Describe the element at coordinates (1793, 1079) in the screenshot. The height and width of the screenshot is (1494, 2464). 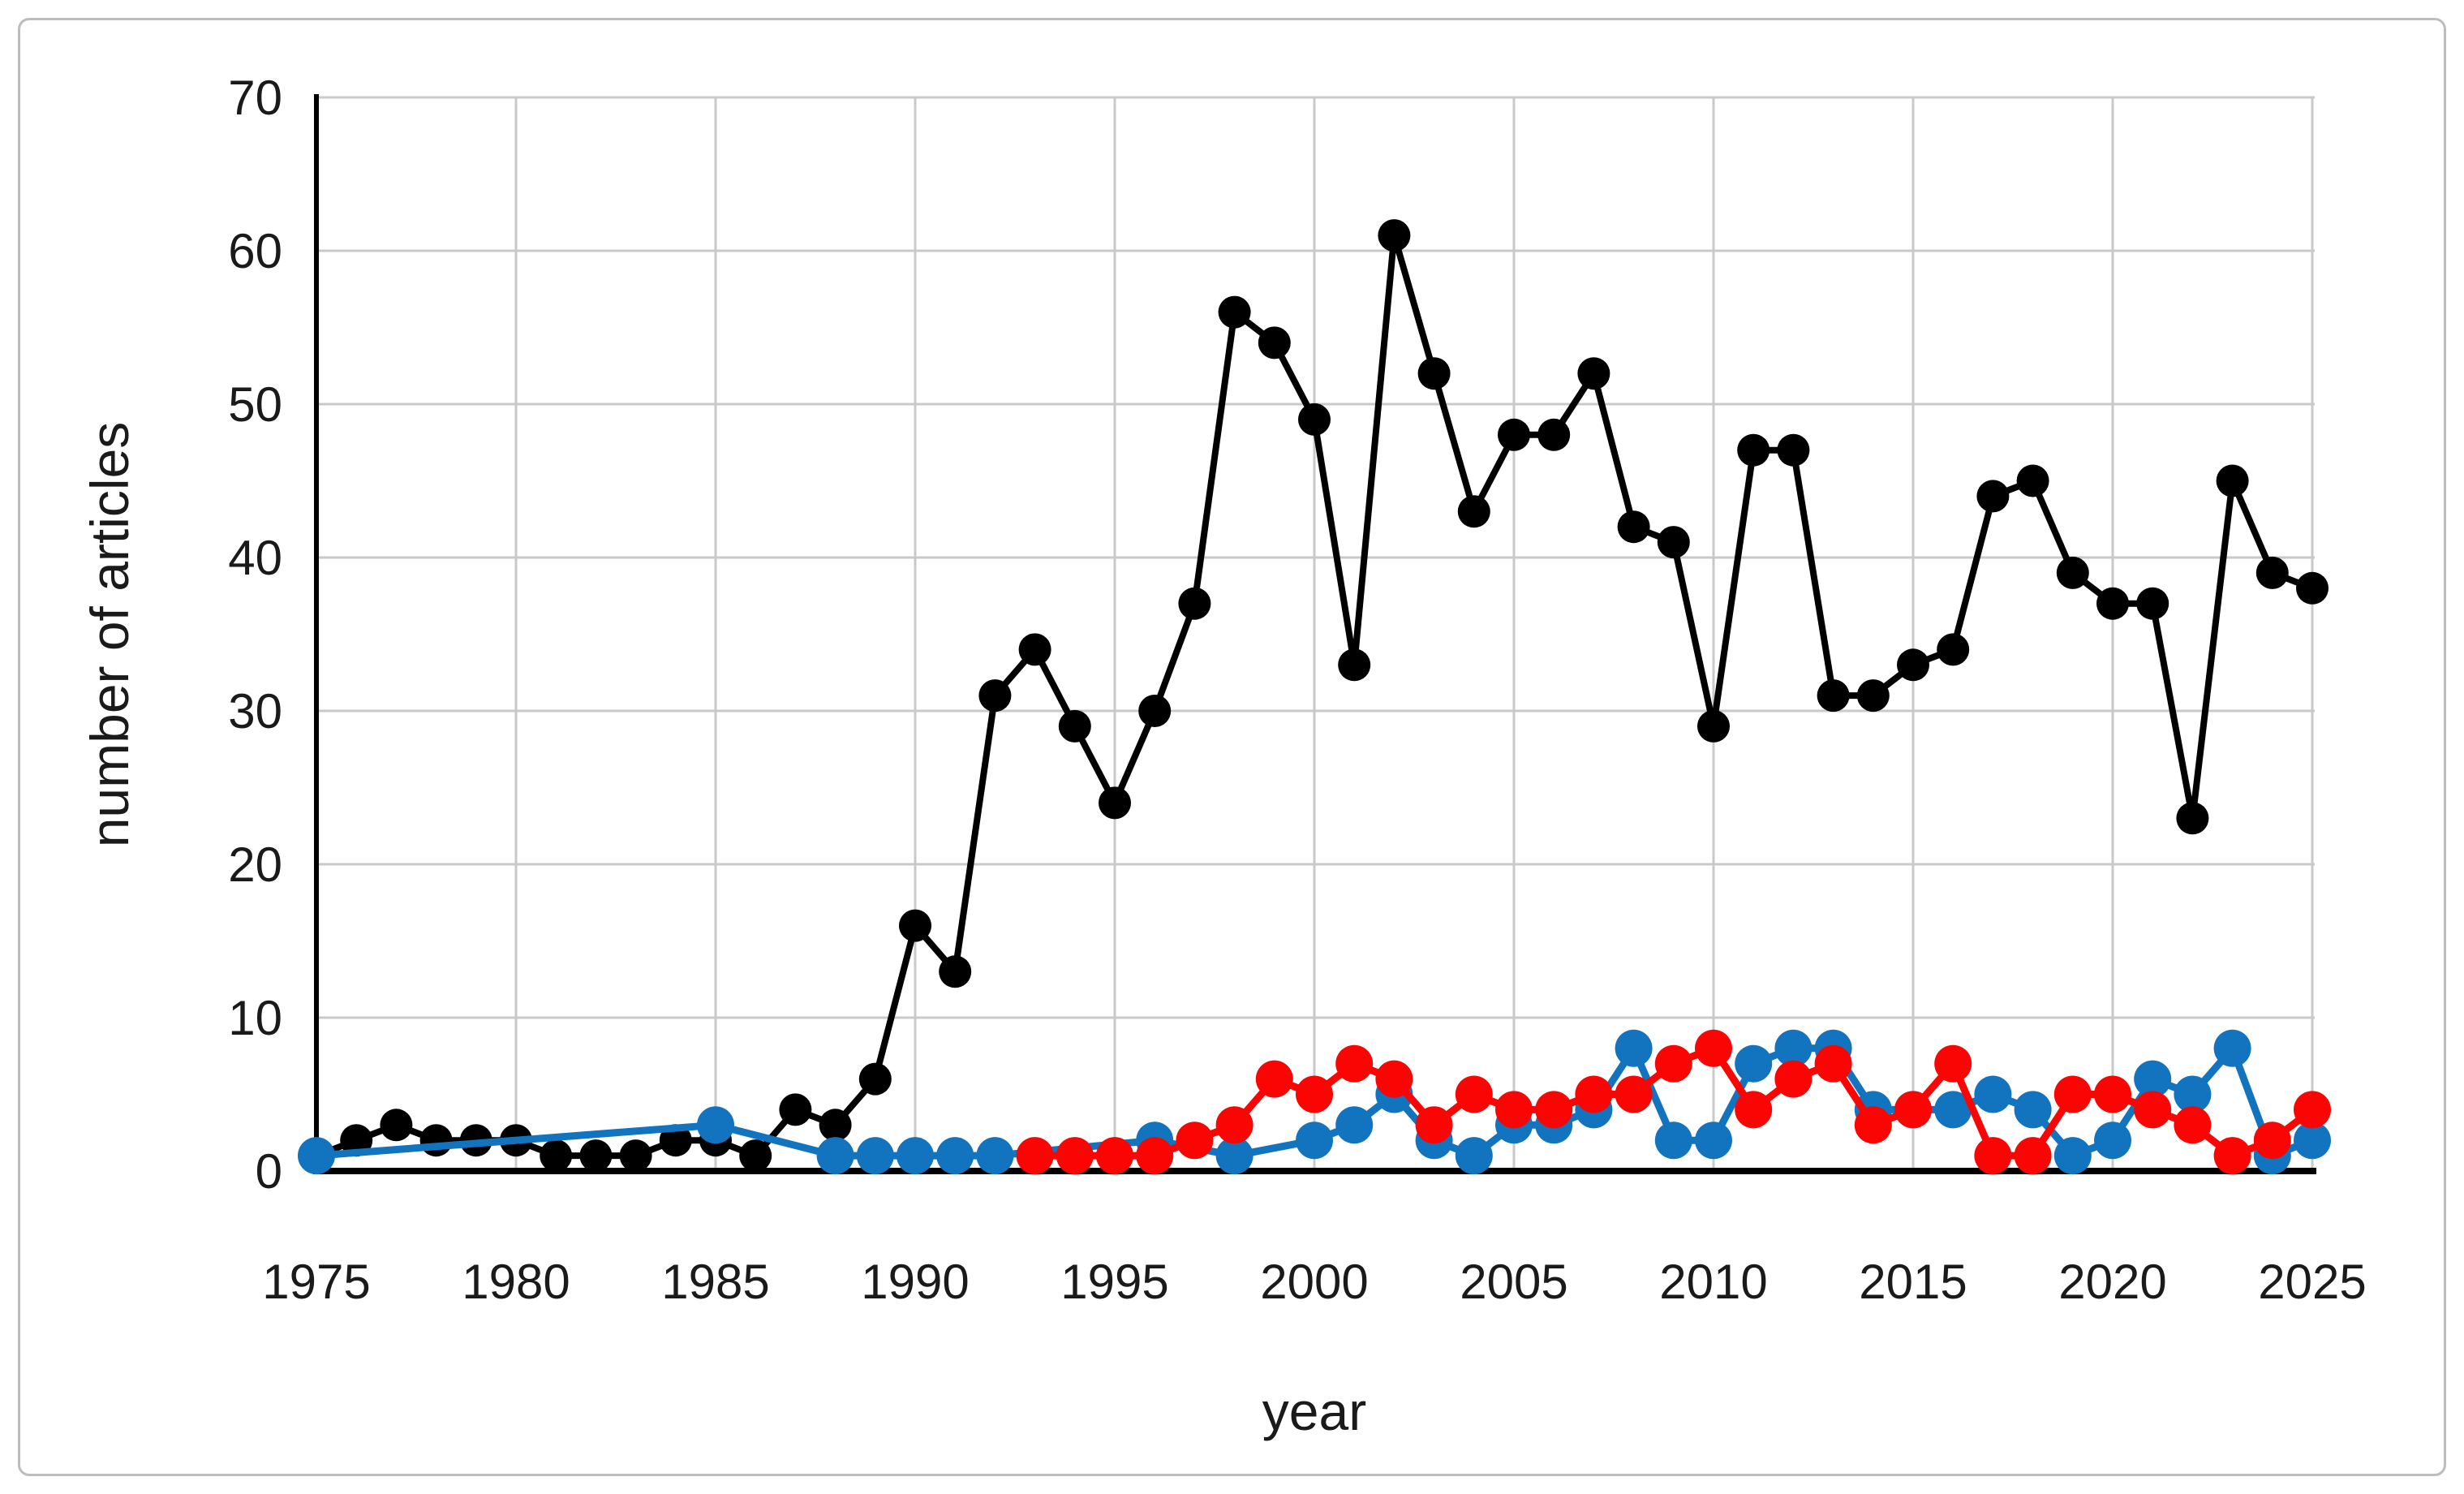
I see `series-red-marker-2012` at that location.